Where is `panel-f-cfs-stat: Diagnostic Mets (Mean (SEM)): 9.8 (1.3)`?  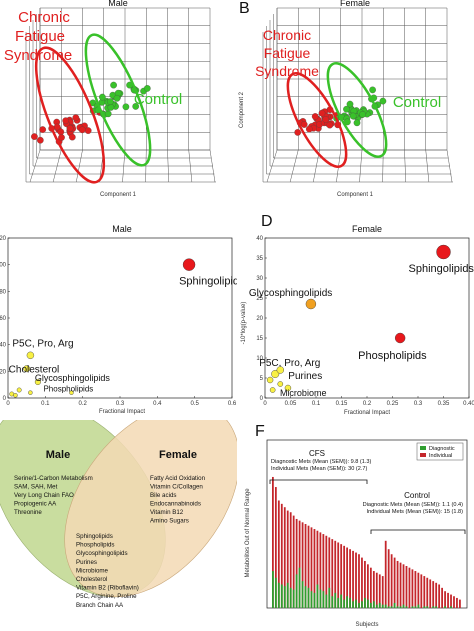
panel-f-cfs-stat: Diagnostic Mets (Mean (SEM)): 9.8 (1.3) is located at coordinates (321, 462).